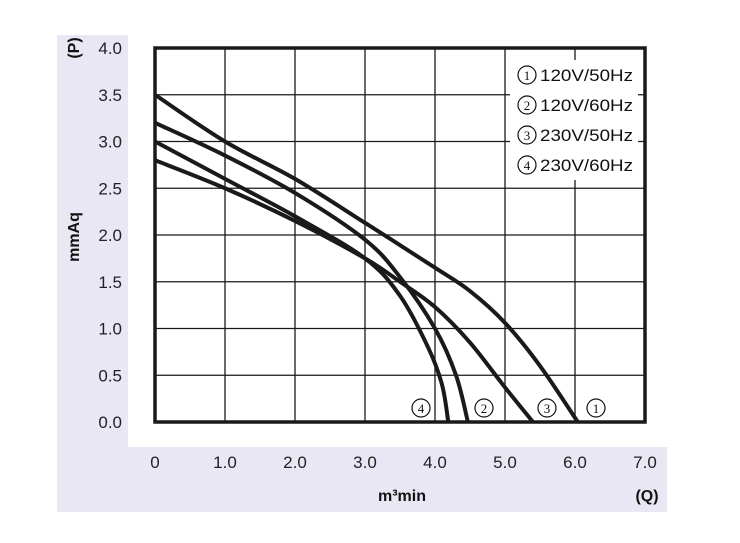 This screenshot has height=543, width=740. I want to click on x-axis-symbol: (Q), so click(646, 496).